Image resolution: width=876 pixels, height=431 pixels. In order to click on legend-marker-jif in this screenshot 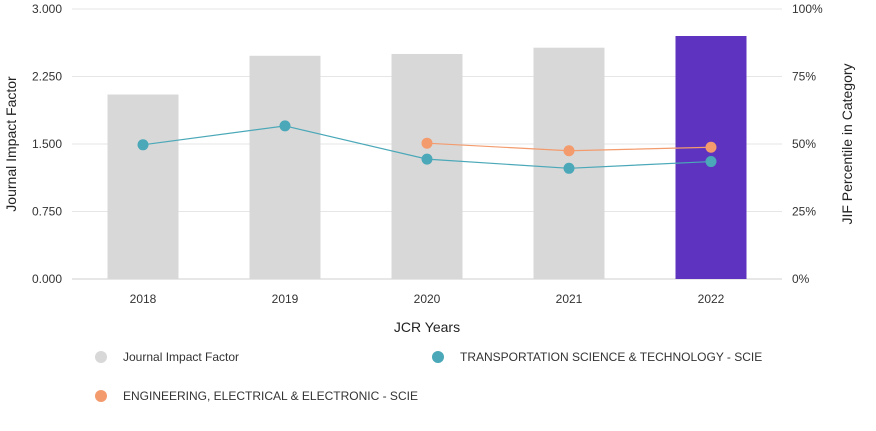, I will do `click(101, 357)`.